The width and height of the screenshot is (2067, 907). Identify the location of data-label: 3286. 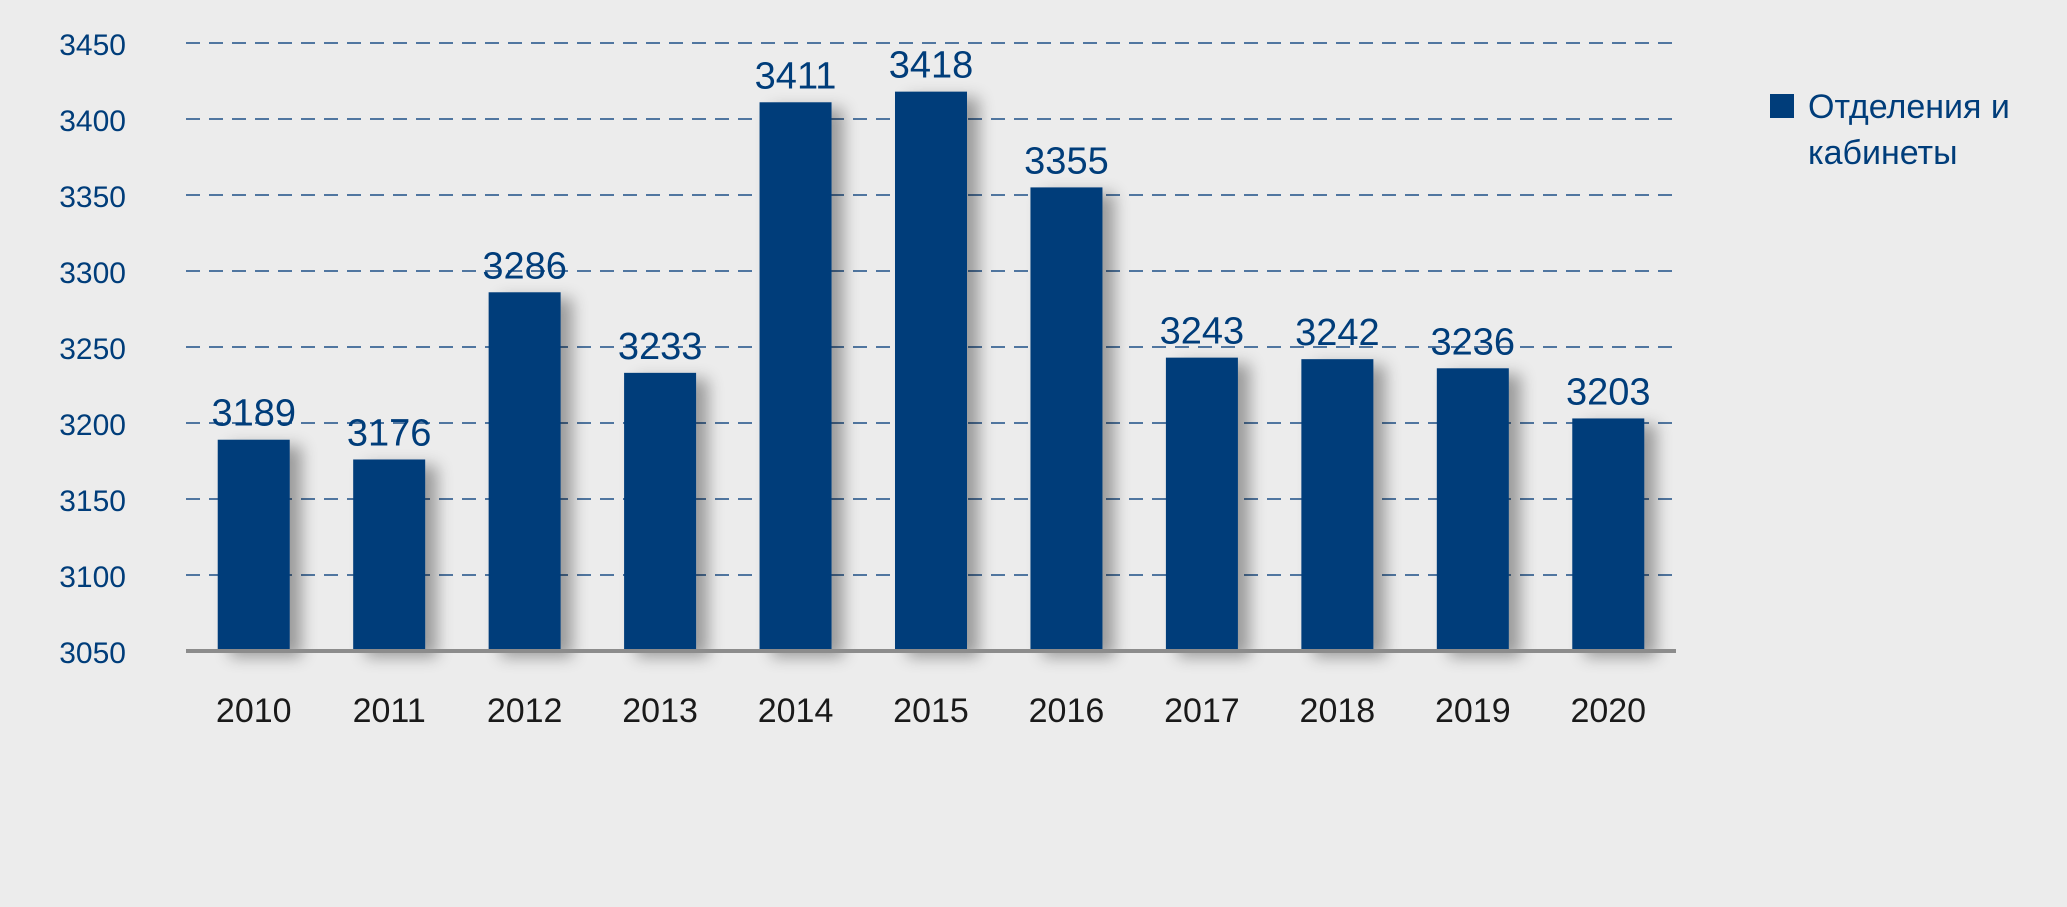
(524, 266).